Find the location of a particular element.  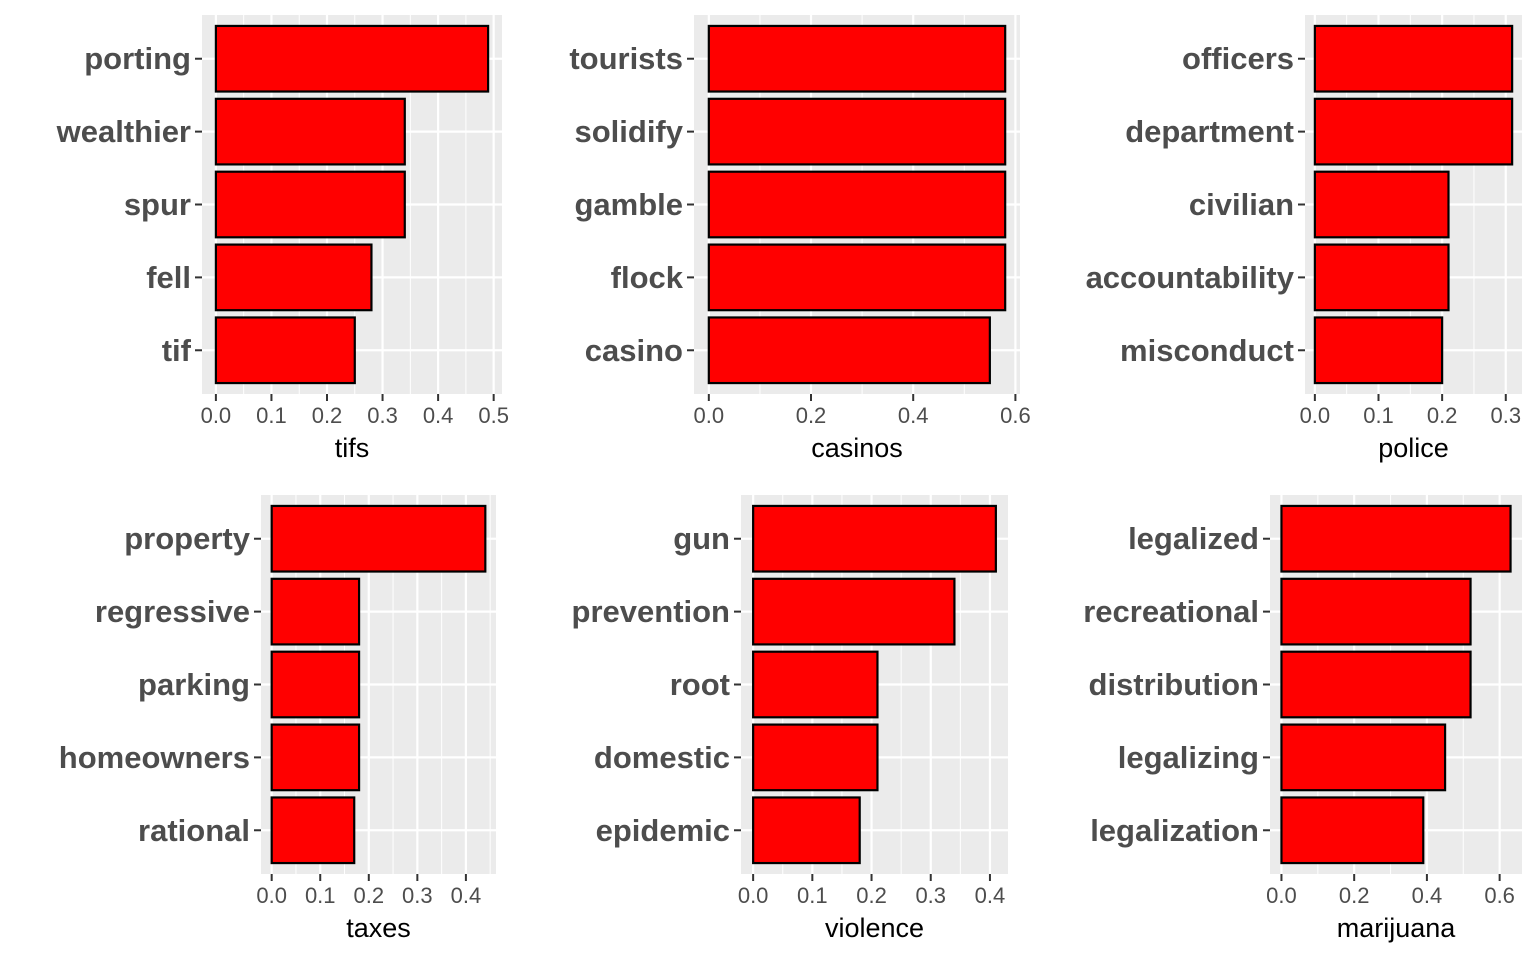

category-label-recreational: recreational is located at coordinates (1171, 611).